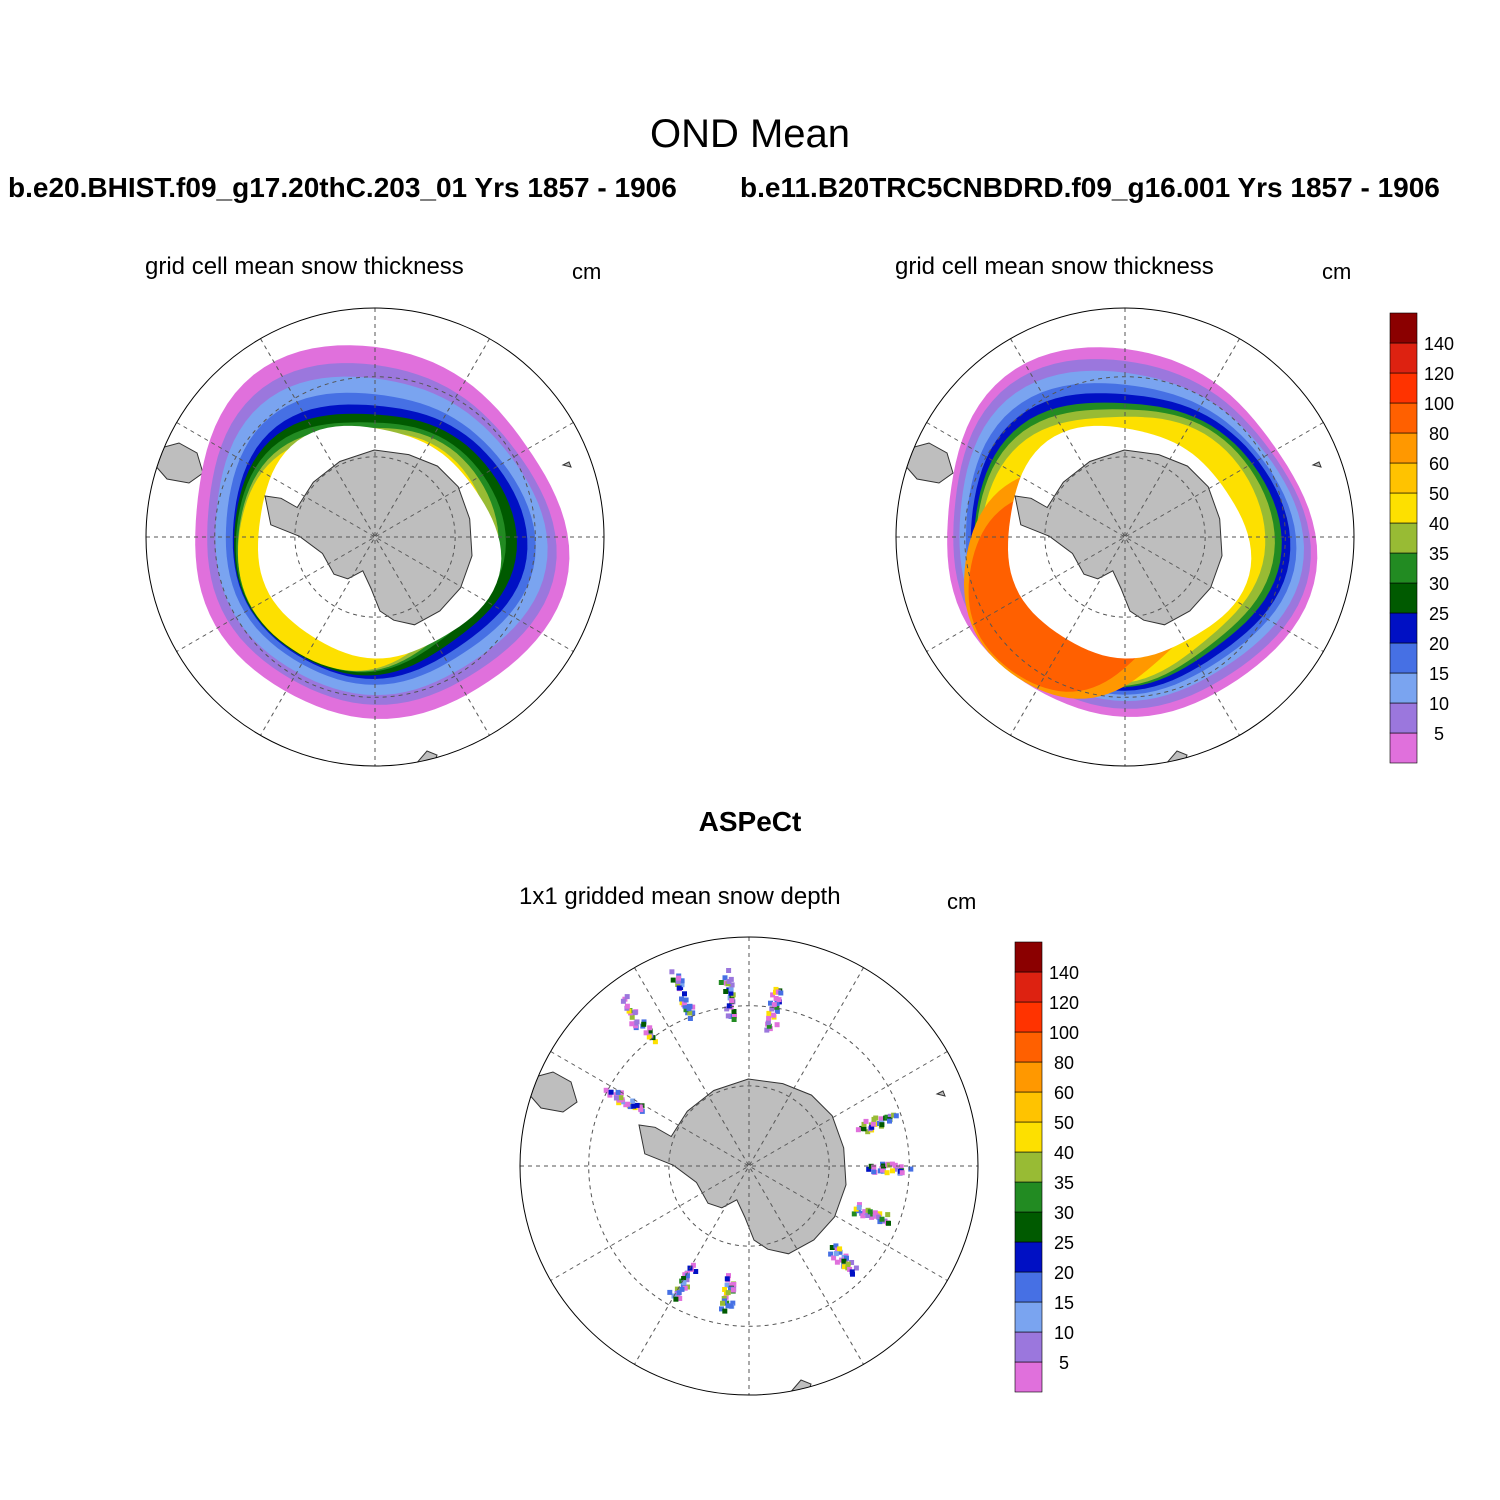 Image resolution: width=1500 pixels, height=1500 pixels. I want to click on map-border-map-obs, so click(749, 1166).